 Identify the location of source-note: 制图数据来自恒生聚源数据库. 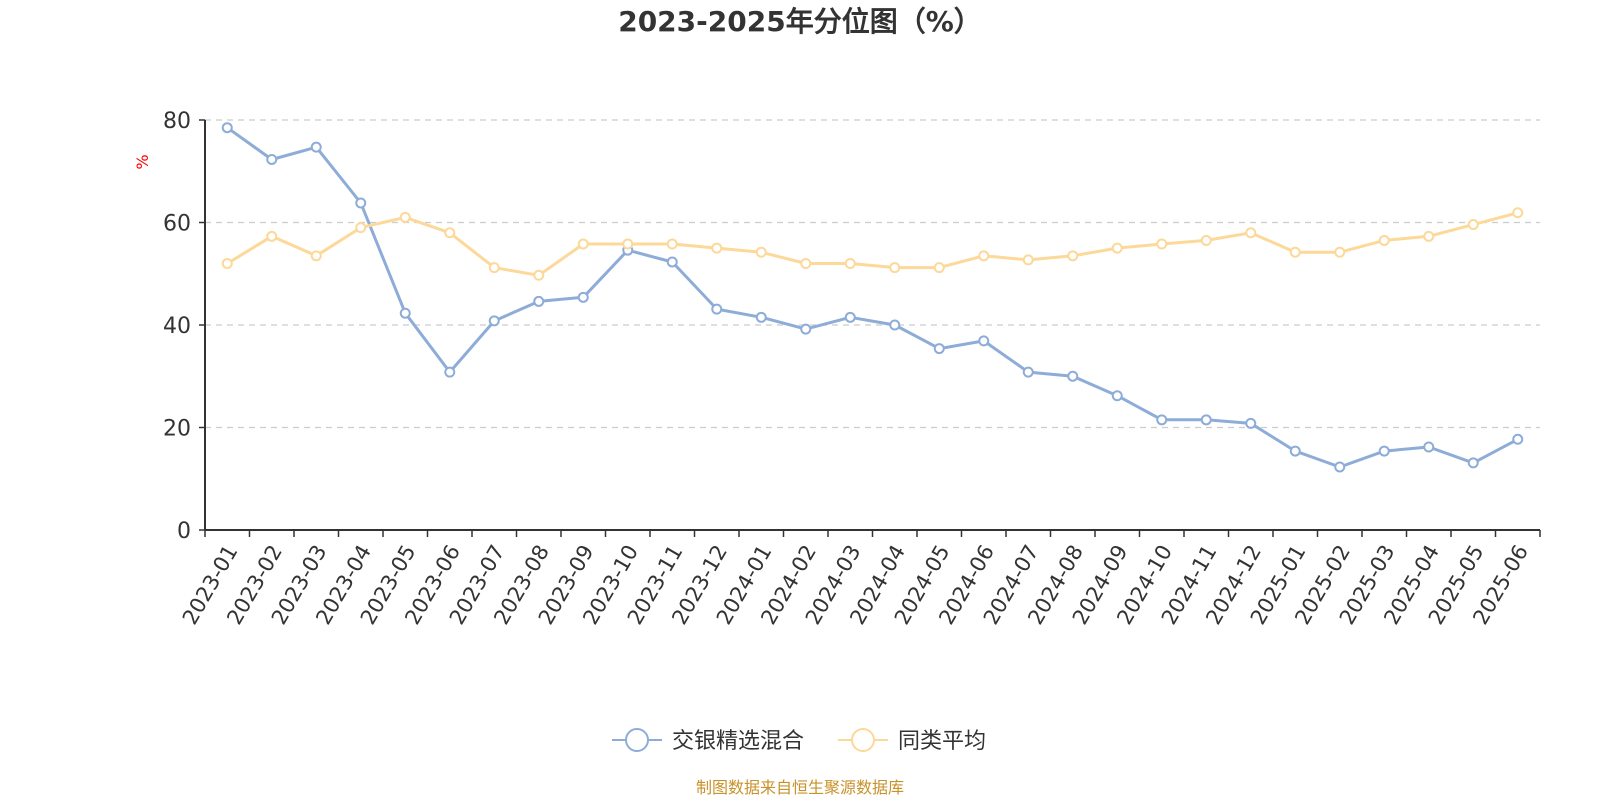
(799, 787).